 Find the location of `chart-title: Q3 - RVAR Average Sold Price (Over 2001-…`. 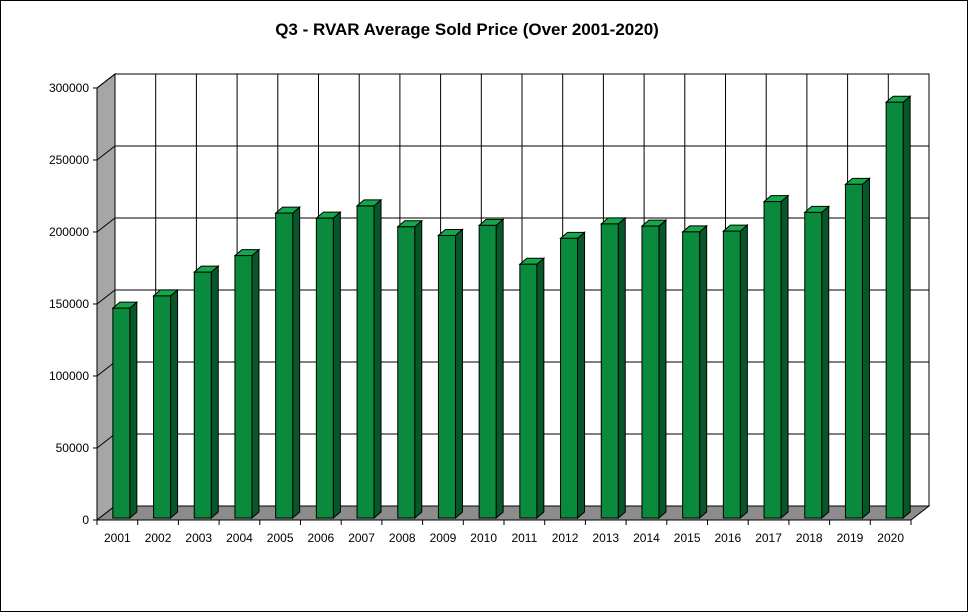

chart-title: Q3 - RVAR Average Sold Price (Over 2001-… is located at coordinates (467, 29).